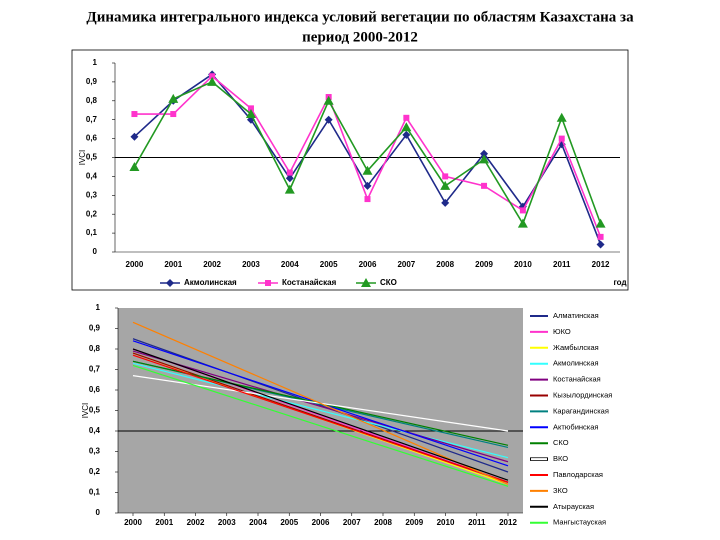  What do you see at coordinates (562, 264) in the screenshot?
I see `x-tick-label: 2011` at bounding box center [562, 264].